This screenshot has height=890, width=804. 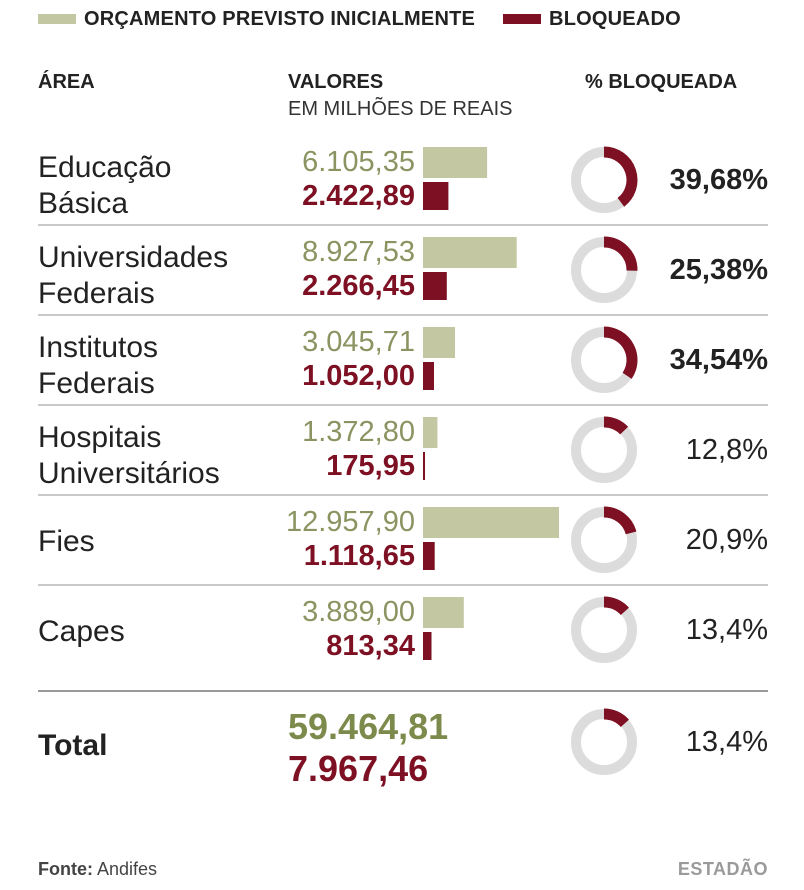 I want to click on header-unit: EM MILHÕES DE REAIS, so click(x=400, y=109).